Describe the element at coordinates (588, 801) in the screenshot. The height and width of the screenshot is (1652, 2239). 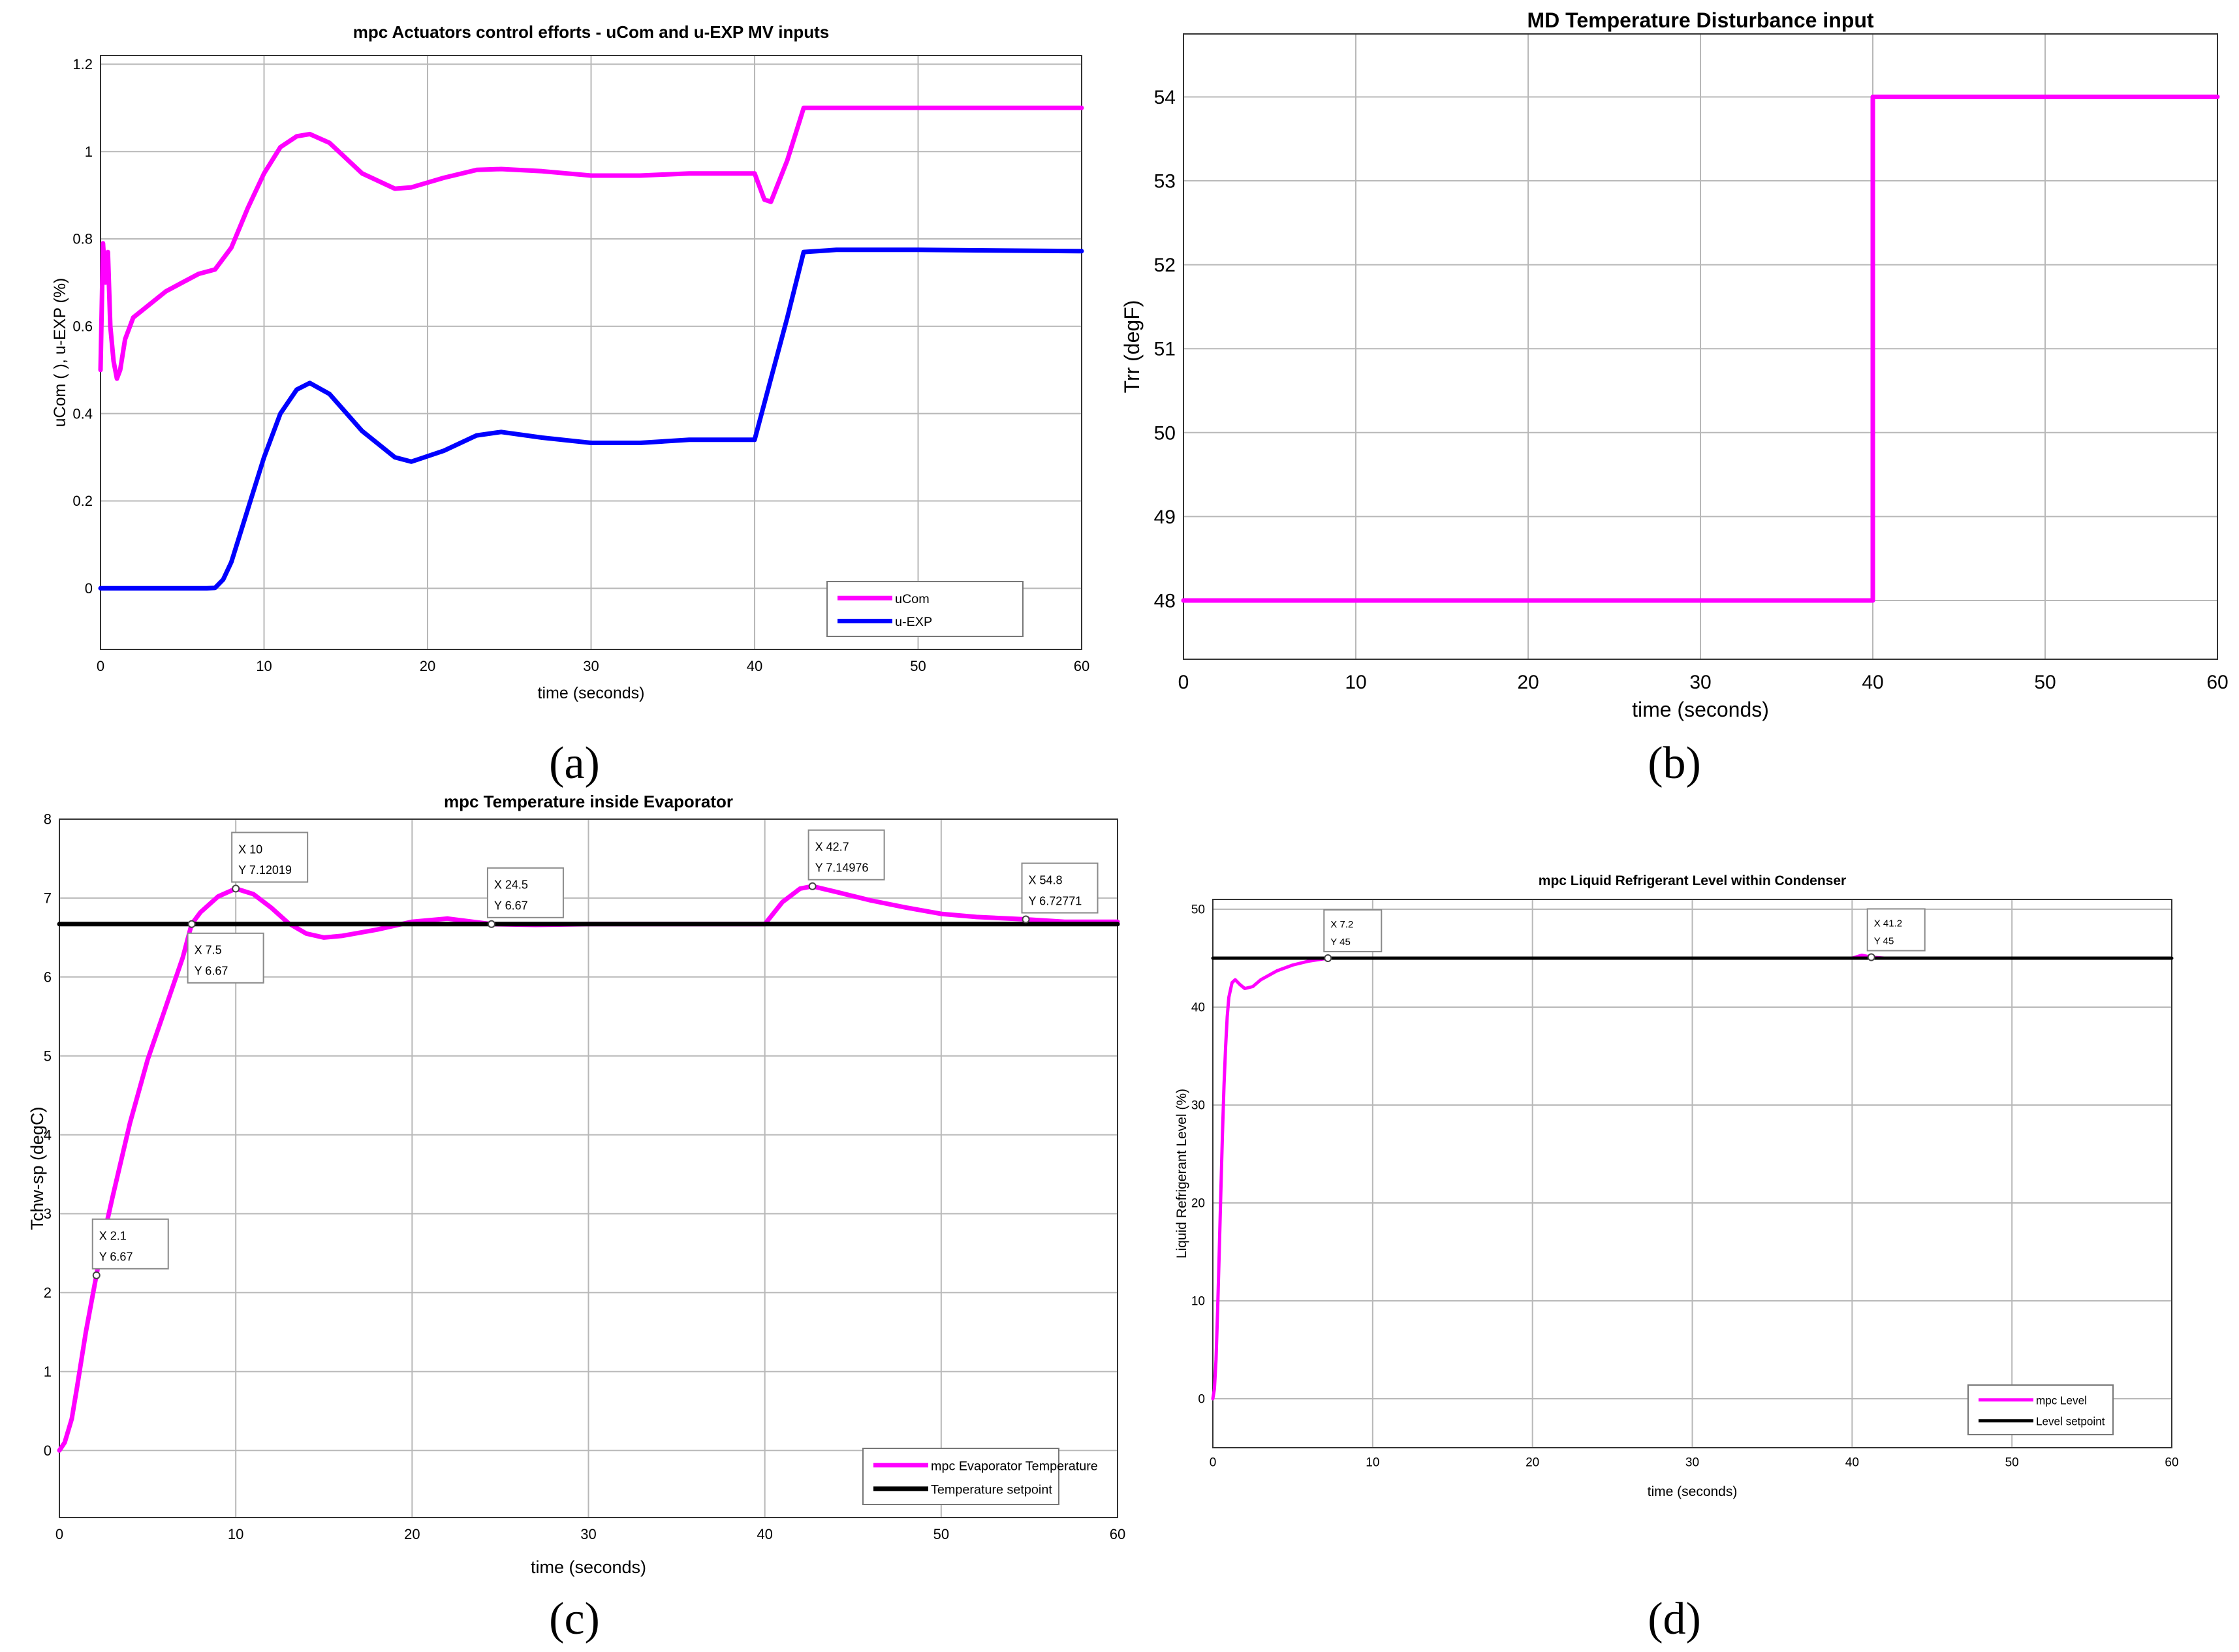
I see `chart-title: mpc Temperature inside Evaporator` at that location.